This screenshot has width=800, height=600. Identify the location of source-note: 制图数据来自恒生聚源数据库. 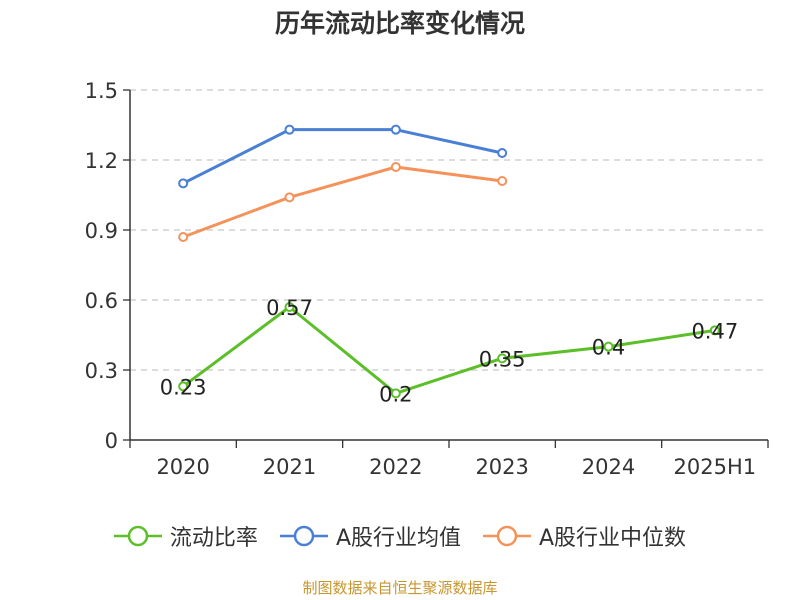
(400, 588).